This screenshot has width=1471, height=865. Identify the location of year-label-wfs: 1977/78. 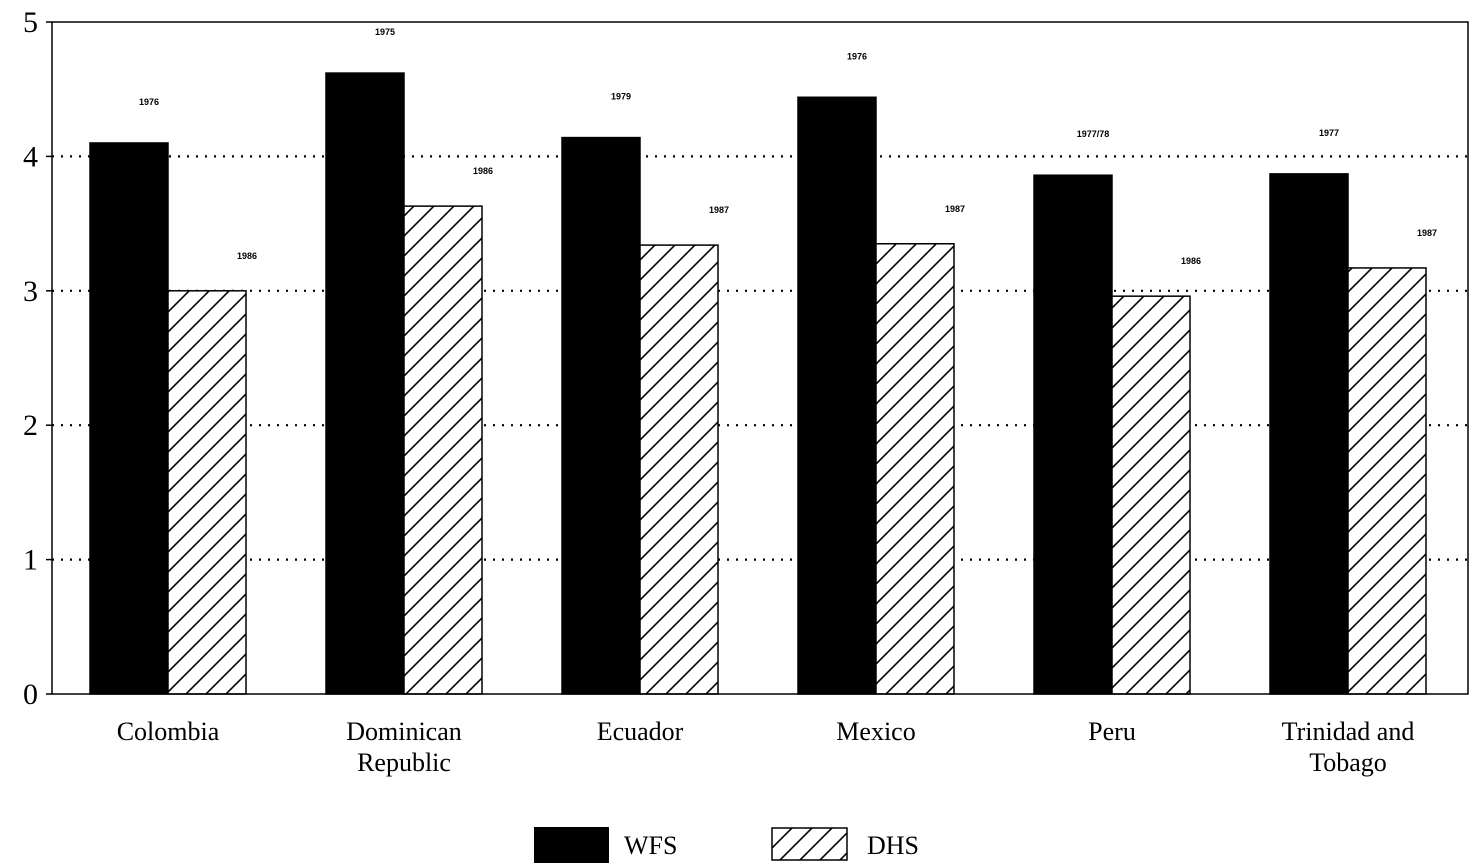
(1093, 134).